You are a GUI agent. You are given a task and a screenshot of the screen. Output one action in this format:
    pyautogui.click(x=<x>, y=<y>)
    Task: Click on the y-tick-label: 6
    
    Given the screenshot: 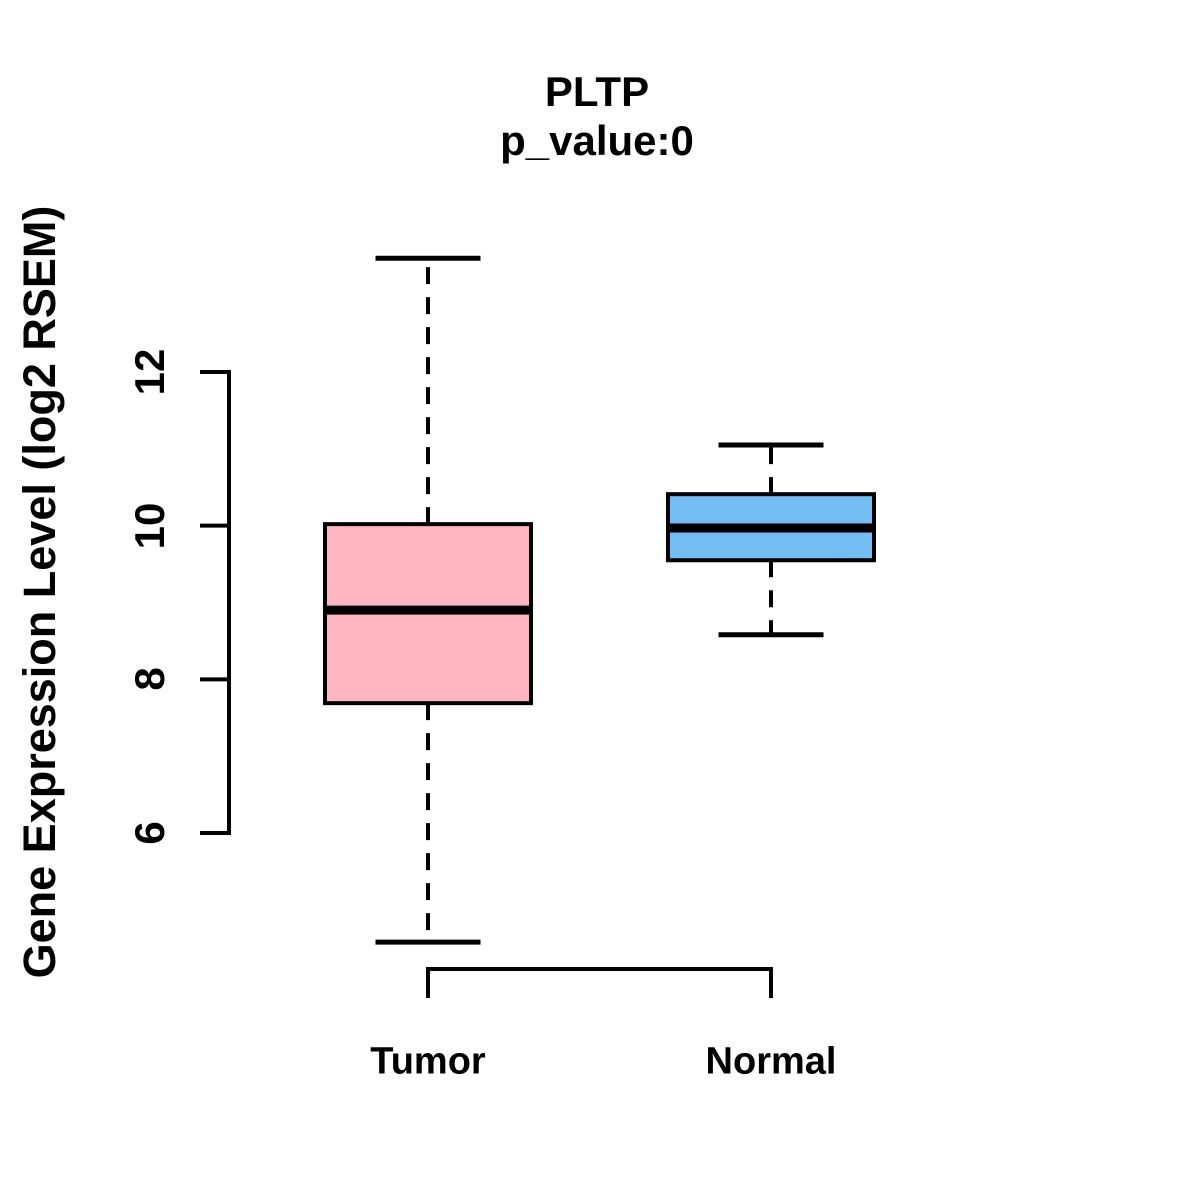 What is the action you would take?
    pyautogui.click(x=149, y=833)
    